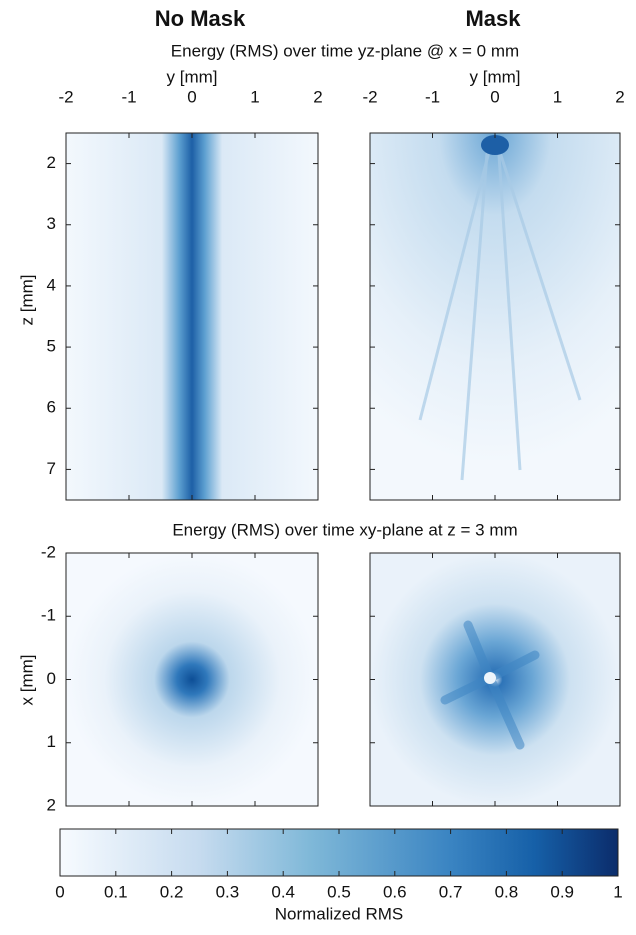 The height and width of the screenshot is (935, 636). What do you see at coordinates (283, 891) in the screenshot?
I see `colorbar-tick-label: 0.4` at bounding box center [283, 891].